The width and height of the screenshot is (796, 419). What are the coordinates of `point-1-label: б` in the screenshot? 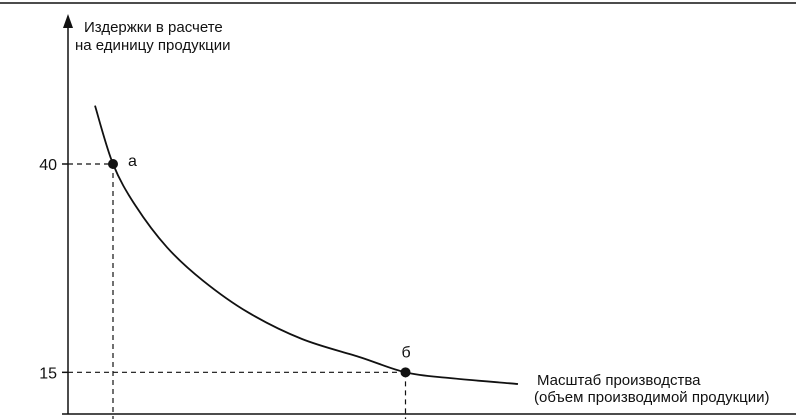 It's located at (406, 352).